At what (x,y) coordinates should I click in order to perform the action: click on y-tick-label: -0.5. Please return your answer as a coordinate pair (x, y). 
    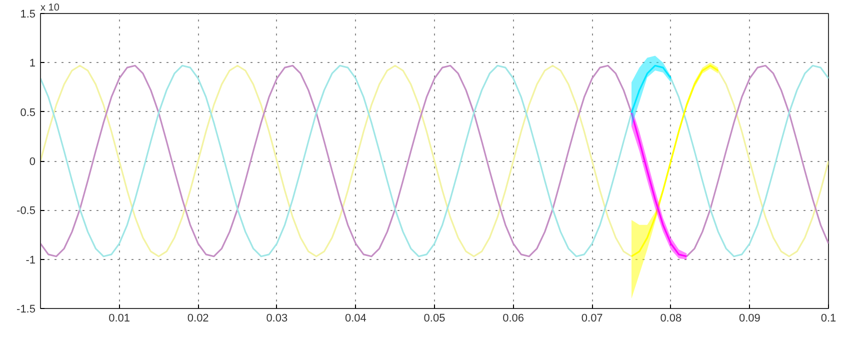
    Looking at the image, I should click on (26, 211).